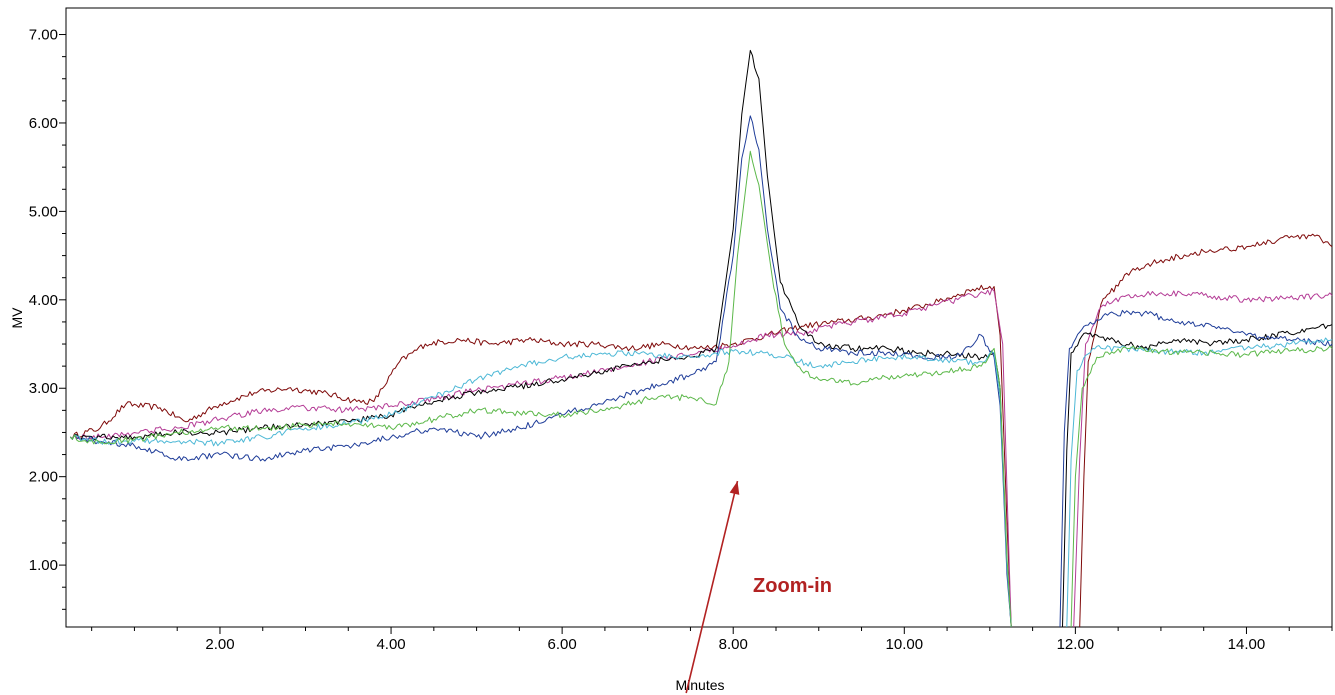 This screenshot has width=1335, height=695. Describe the element at coordinates (390, 644) in the screenshot. I see `x-tick-label: 4.00` at that location.